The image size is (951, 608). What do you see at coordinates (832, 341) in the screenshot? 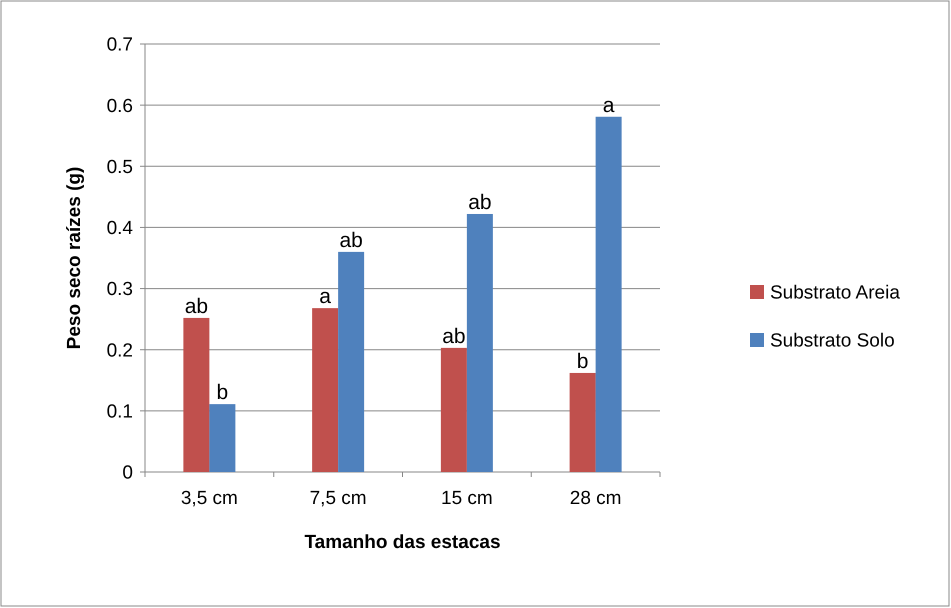
I see `legend-label: Substrato Solo` at bounding box center [832, 341].